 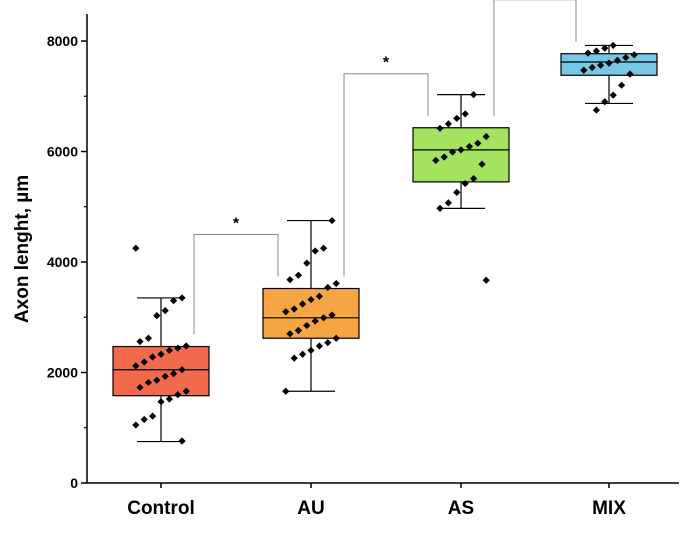 I want to click on box-group-as, so click(x=461, y=187).